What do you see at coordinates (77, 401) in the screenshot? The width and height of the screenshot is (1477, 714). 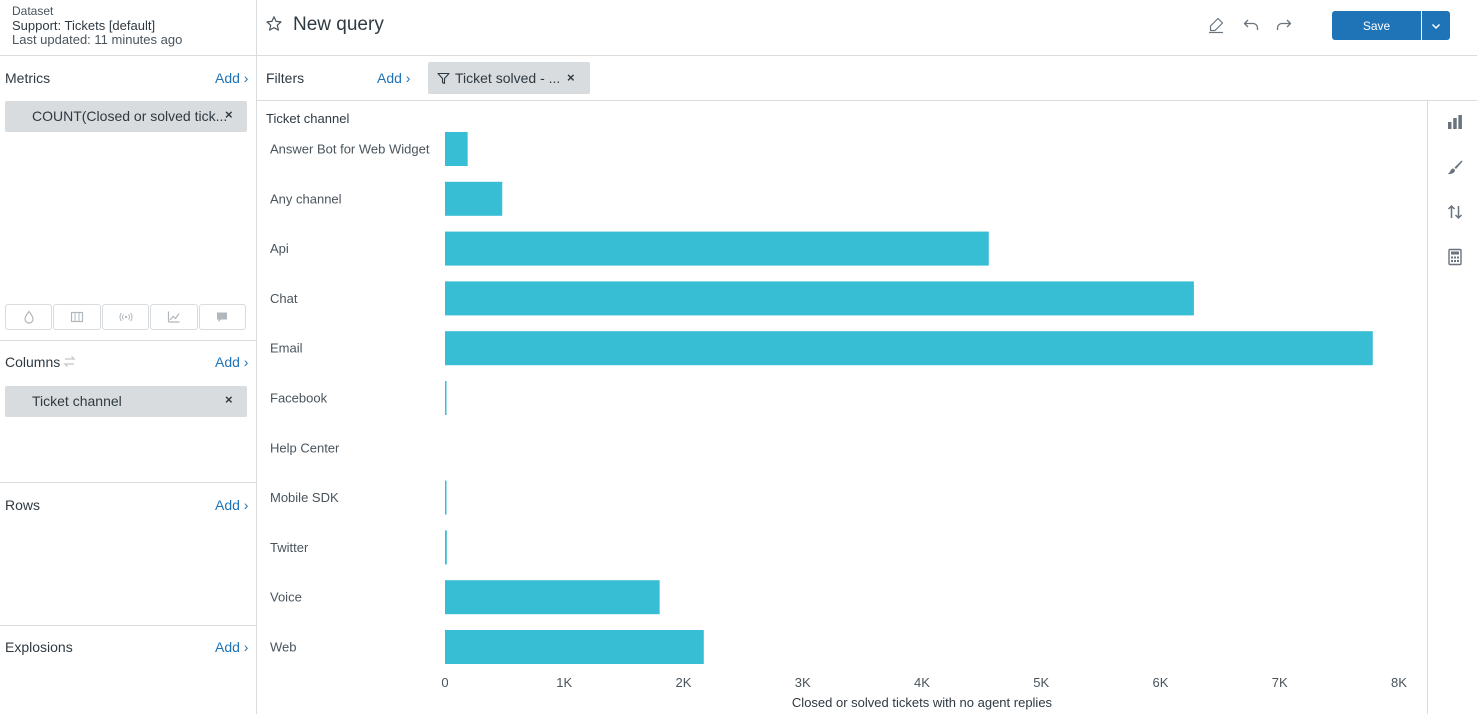 I see `column-pill-label: Ticket channel` at bounding box center [77, 401].